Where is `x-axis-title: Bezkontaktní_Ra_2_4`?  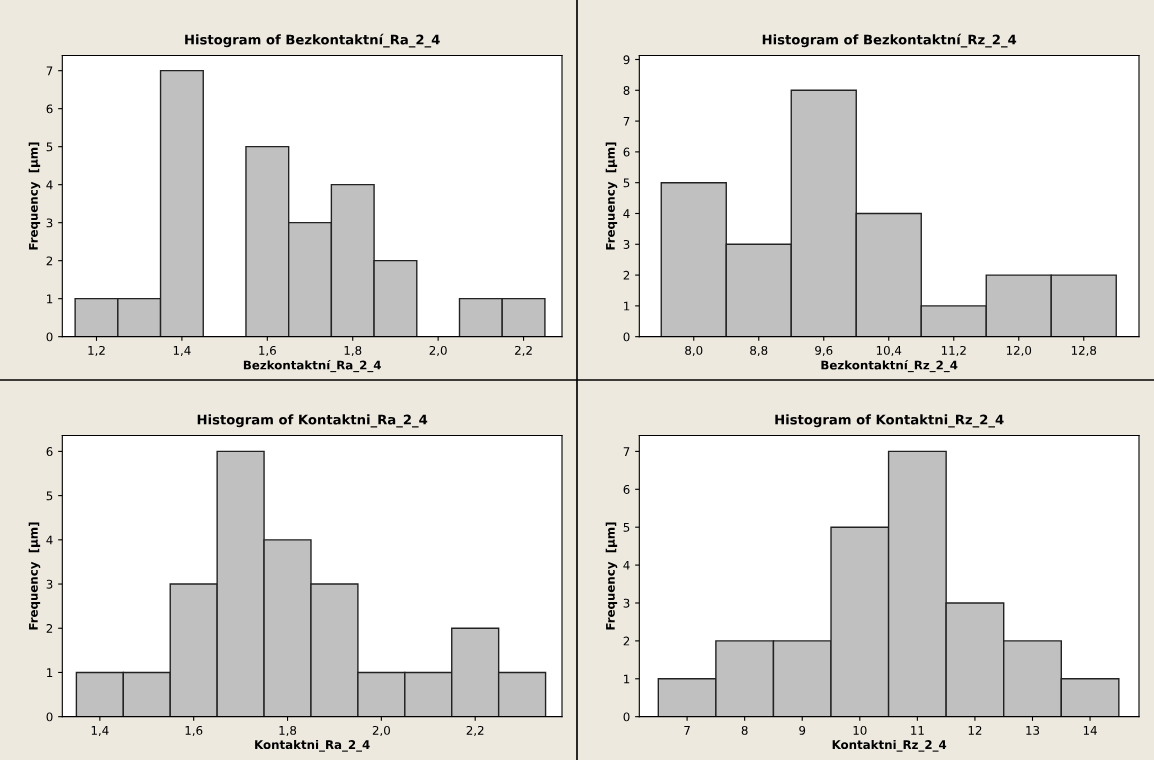 x-axis-title: Bezkontaktní_Ra_2_4 is located at coordinates (312, 366).